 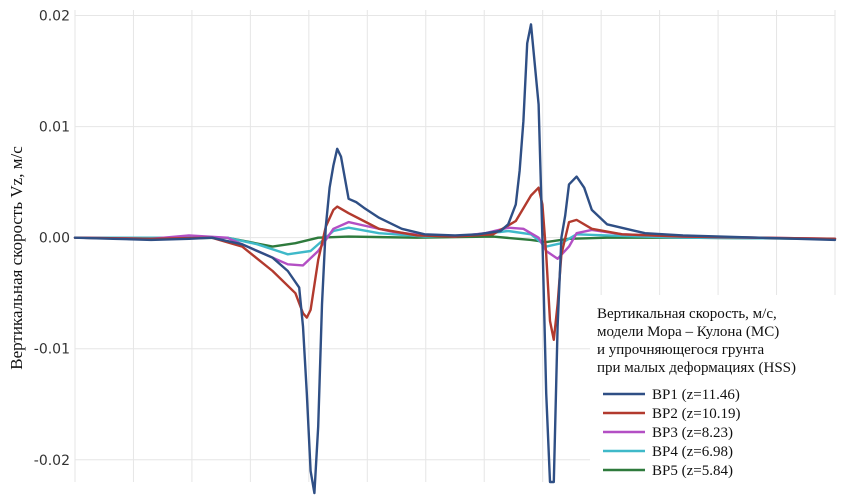 I want to click on legend-background, so click(x=714, y=397).